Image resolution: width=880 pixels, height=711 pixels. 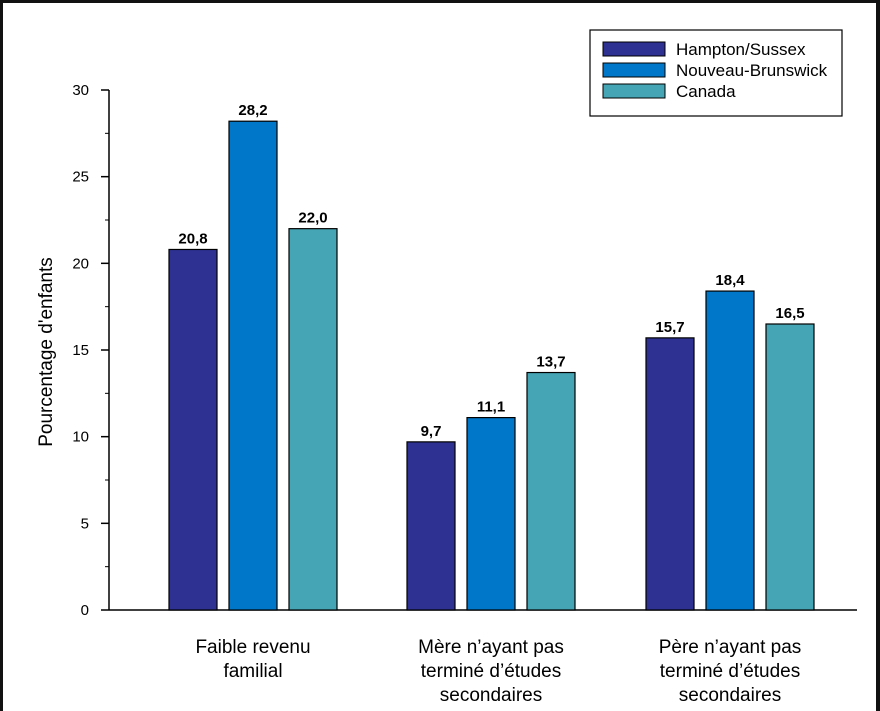 I want to click on category-label: Faible revenu, so click(x=252, y=647).